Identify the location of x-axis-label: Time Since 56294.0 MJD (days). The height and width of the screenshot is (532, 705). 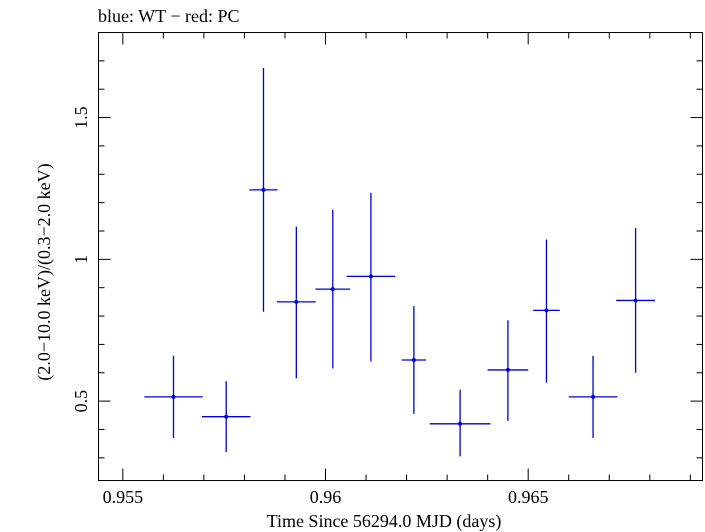
(384, 521).